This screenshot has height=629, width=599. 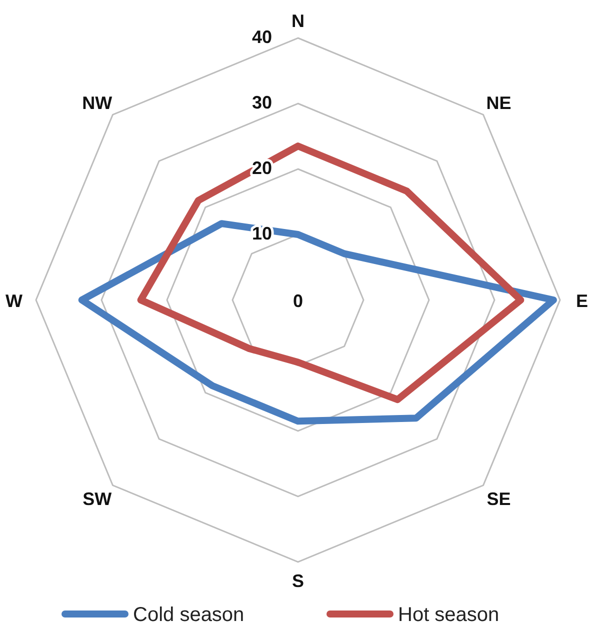 What do you see at coordinates (262, 102) in the screenshot?
I see `y-tick-label: 30` at bounding box center [262, 102].